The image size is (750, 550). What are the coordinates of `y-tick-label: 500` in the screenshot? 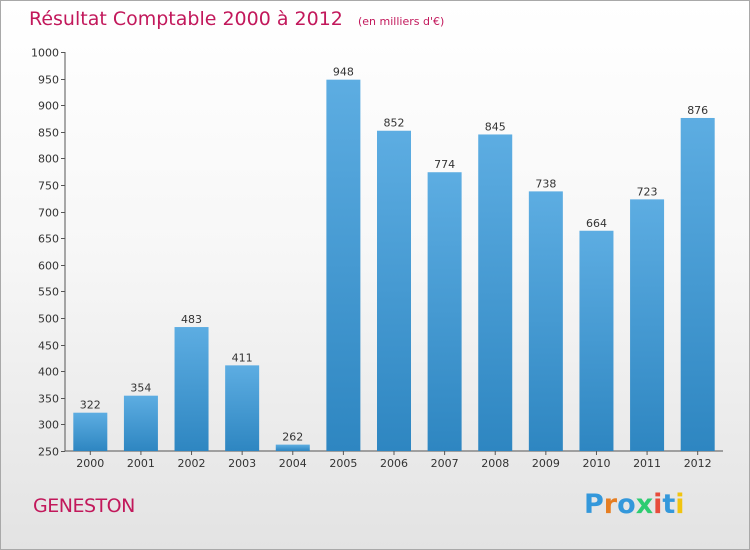 It's located at (48, 319).